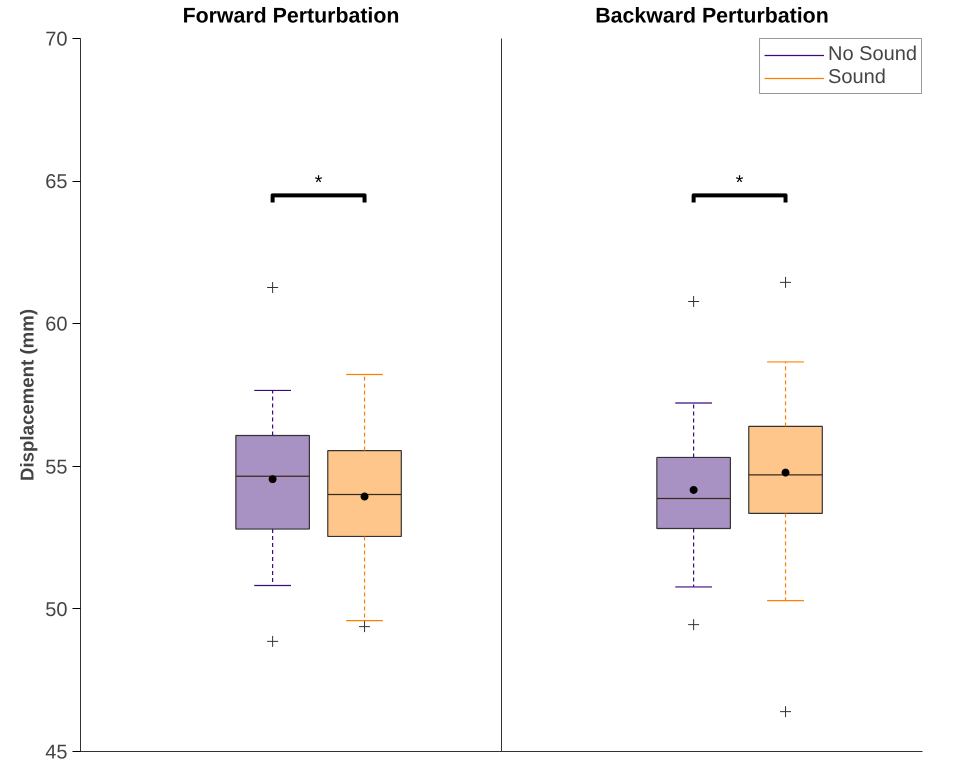 Image resolution: width=959 pixels, height=772 pixels. I want to click on y-tick-label: 45, so click(56, 753).